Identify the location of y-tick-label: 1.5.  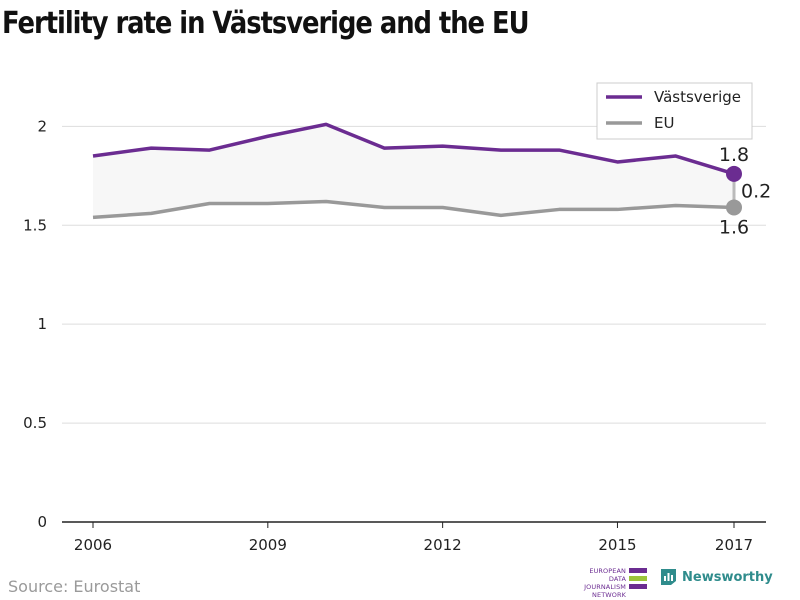
(35, 225).